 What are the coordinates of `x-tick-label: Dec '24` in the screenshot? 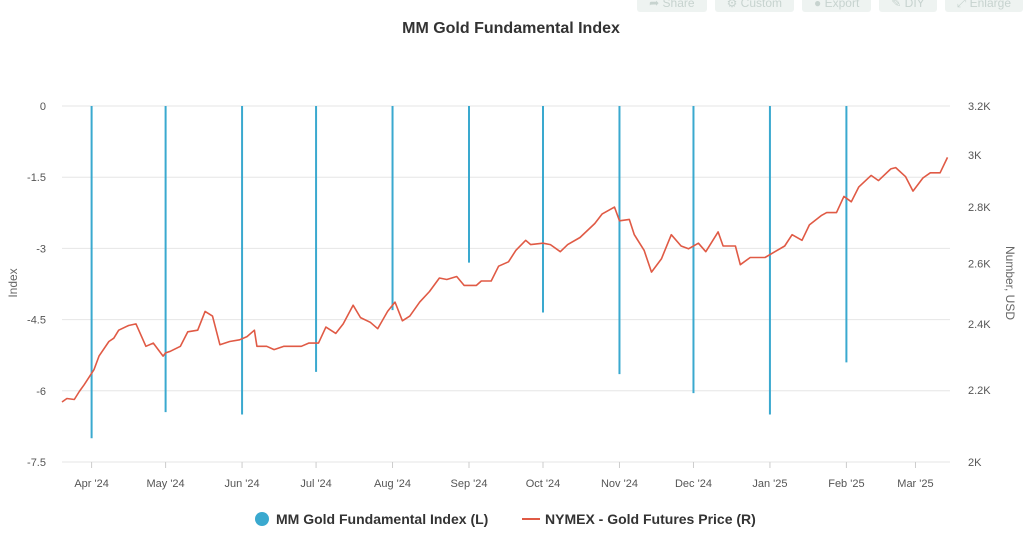 It's located at (693, 484).